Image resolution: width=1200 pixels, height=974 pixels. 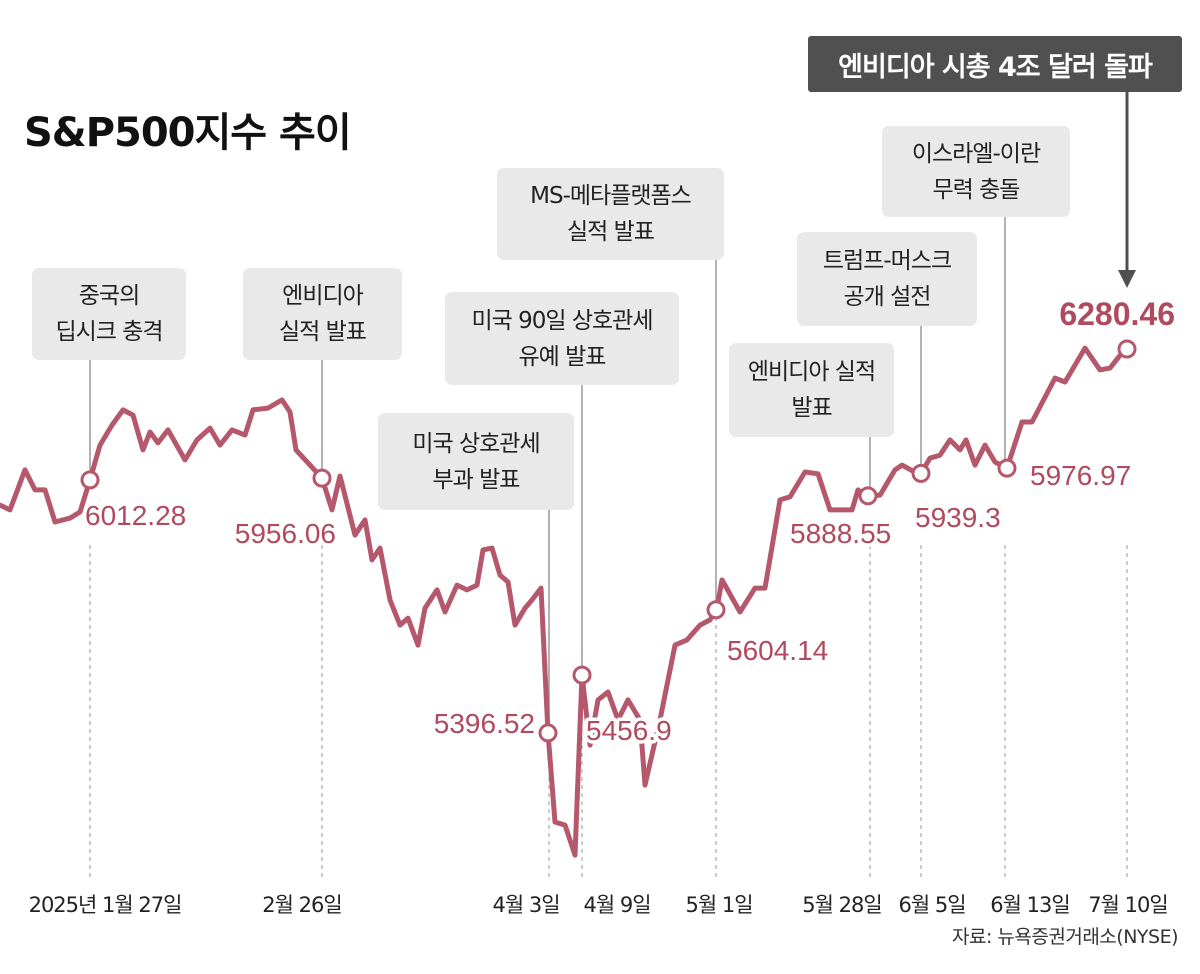 I want to click on event-text: 미국 상호관세, so click(x=476, y=443).